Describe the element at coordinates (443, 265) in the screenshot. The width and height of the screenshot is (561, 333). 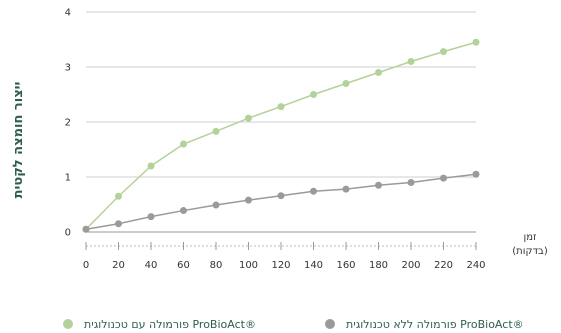
I see `x-tick-label: 220` at that location.